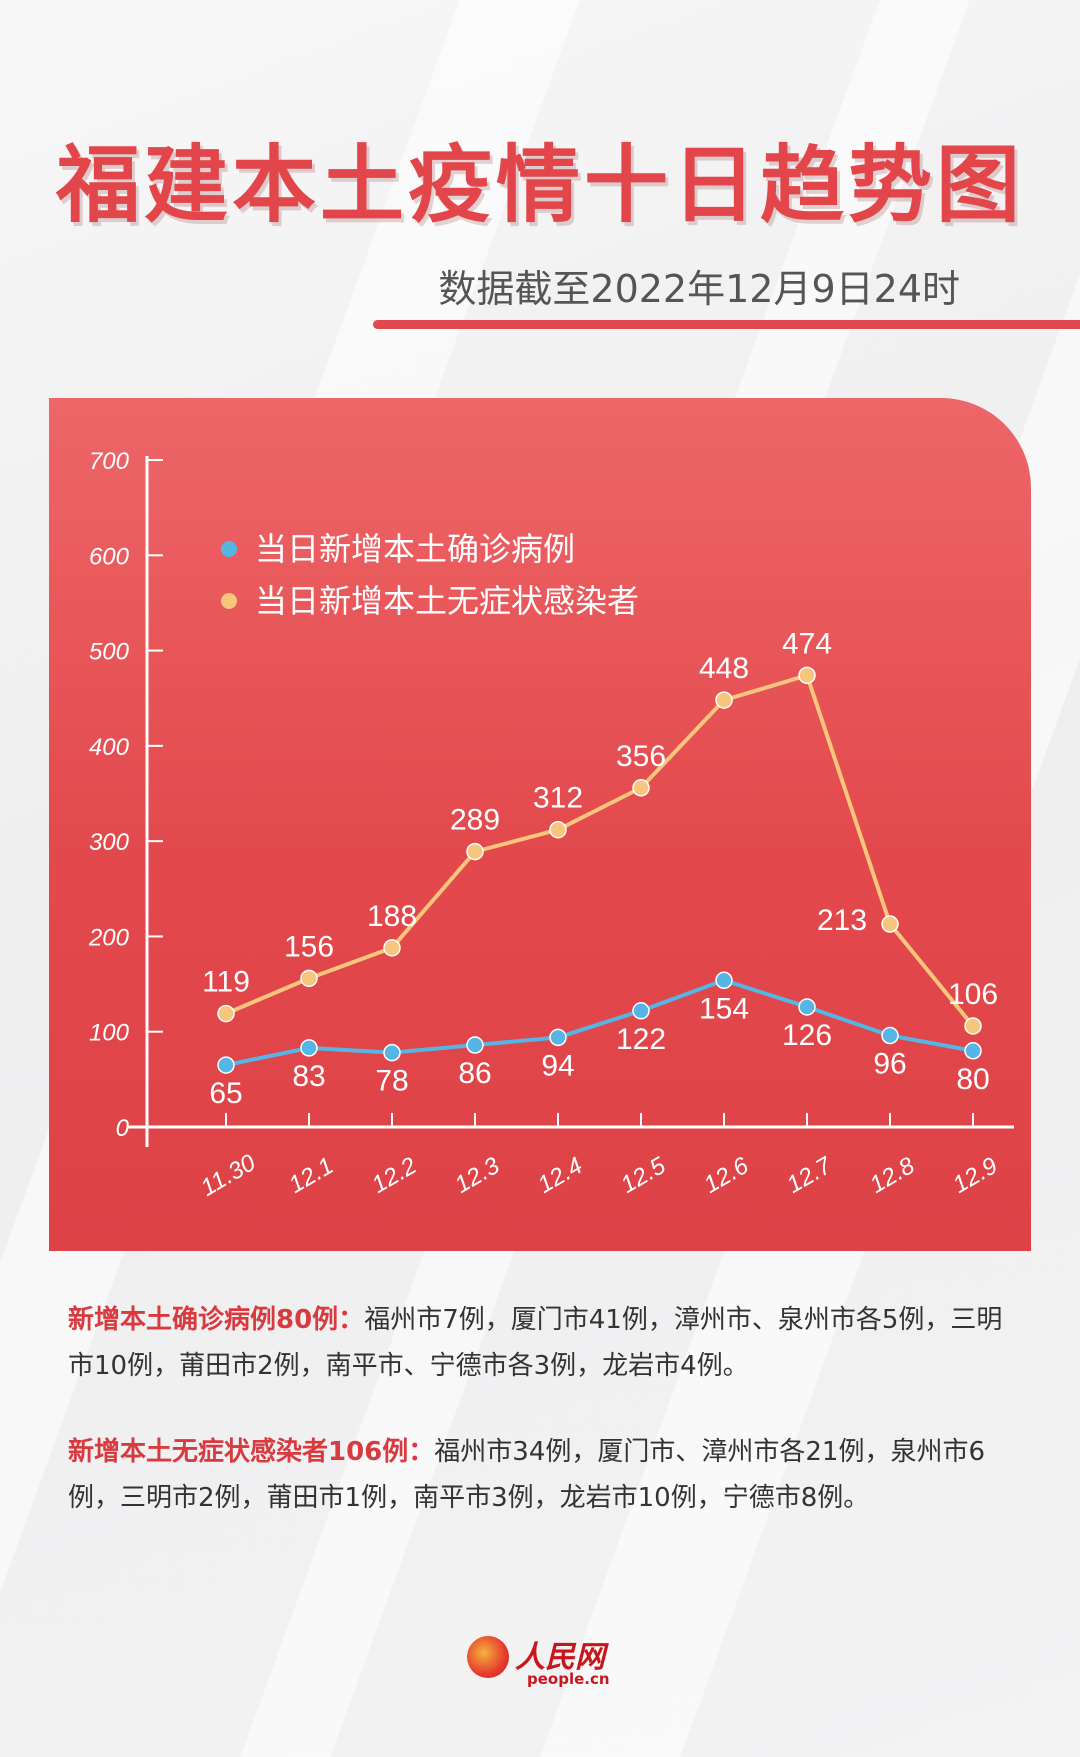 The height and width of the screenshot is (1757, 1080). I want to click on confirmed-data-label: 86, so click(474, 1073).